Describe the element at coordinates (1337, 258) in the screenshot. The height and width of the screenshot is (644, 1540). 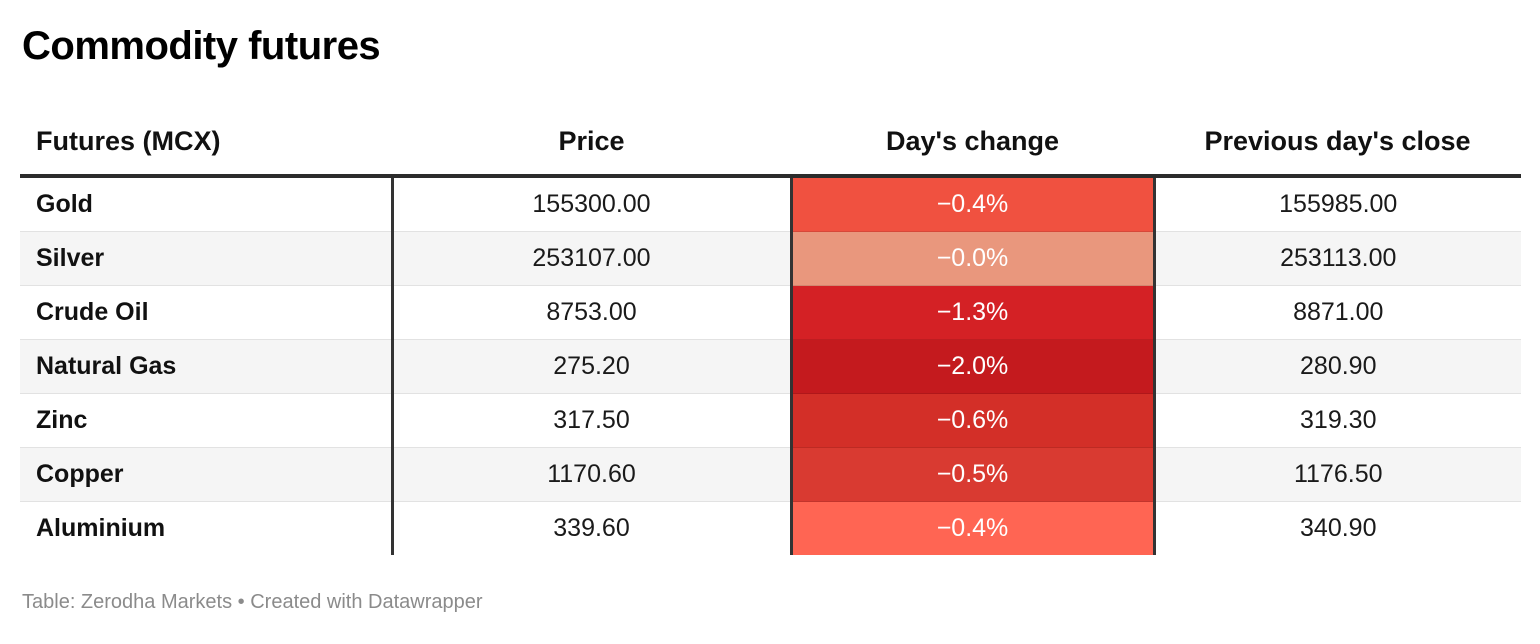
I see `prev-close-cell: 253113.00` at that location.